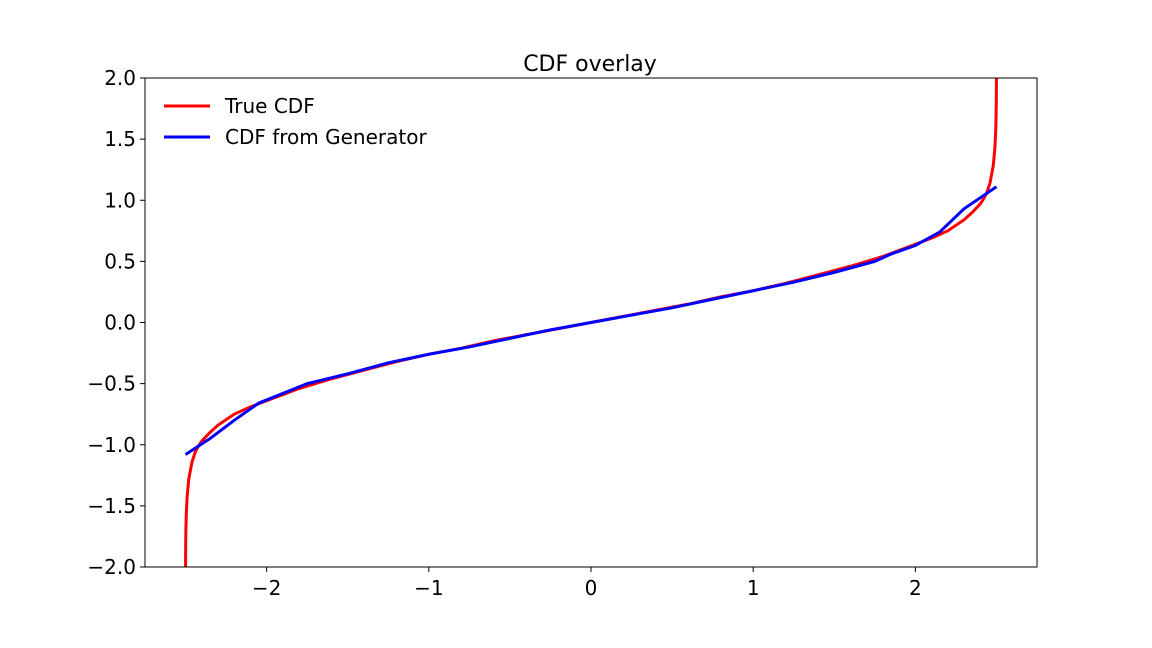  Describe the element at coordinates (120, 200) in the screenshot. I see `y-tick-label: 1.0` at that location.